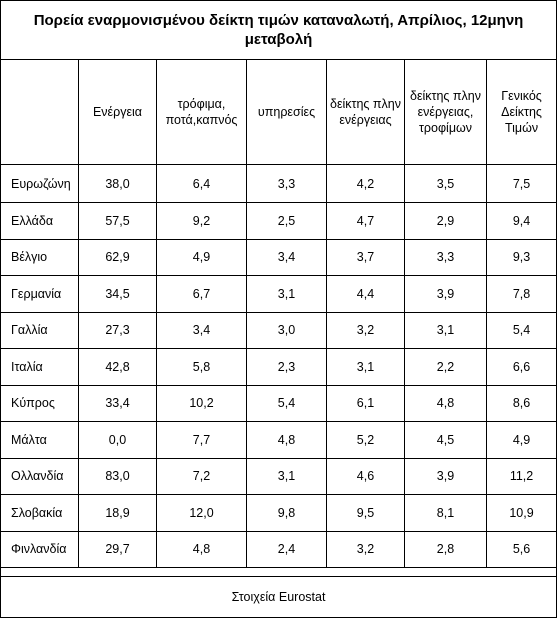 The width and height of the screenshot is (557, 618). I want to click on table-row: Ελλάδα 57,5 9,2 2,5 4,7 2,9 9,4, so click(278, 221).